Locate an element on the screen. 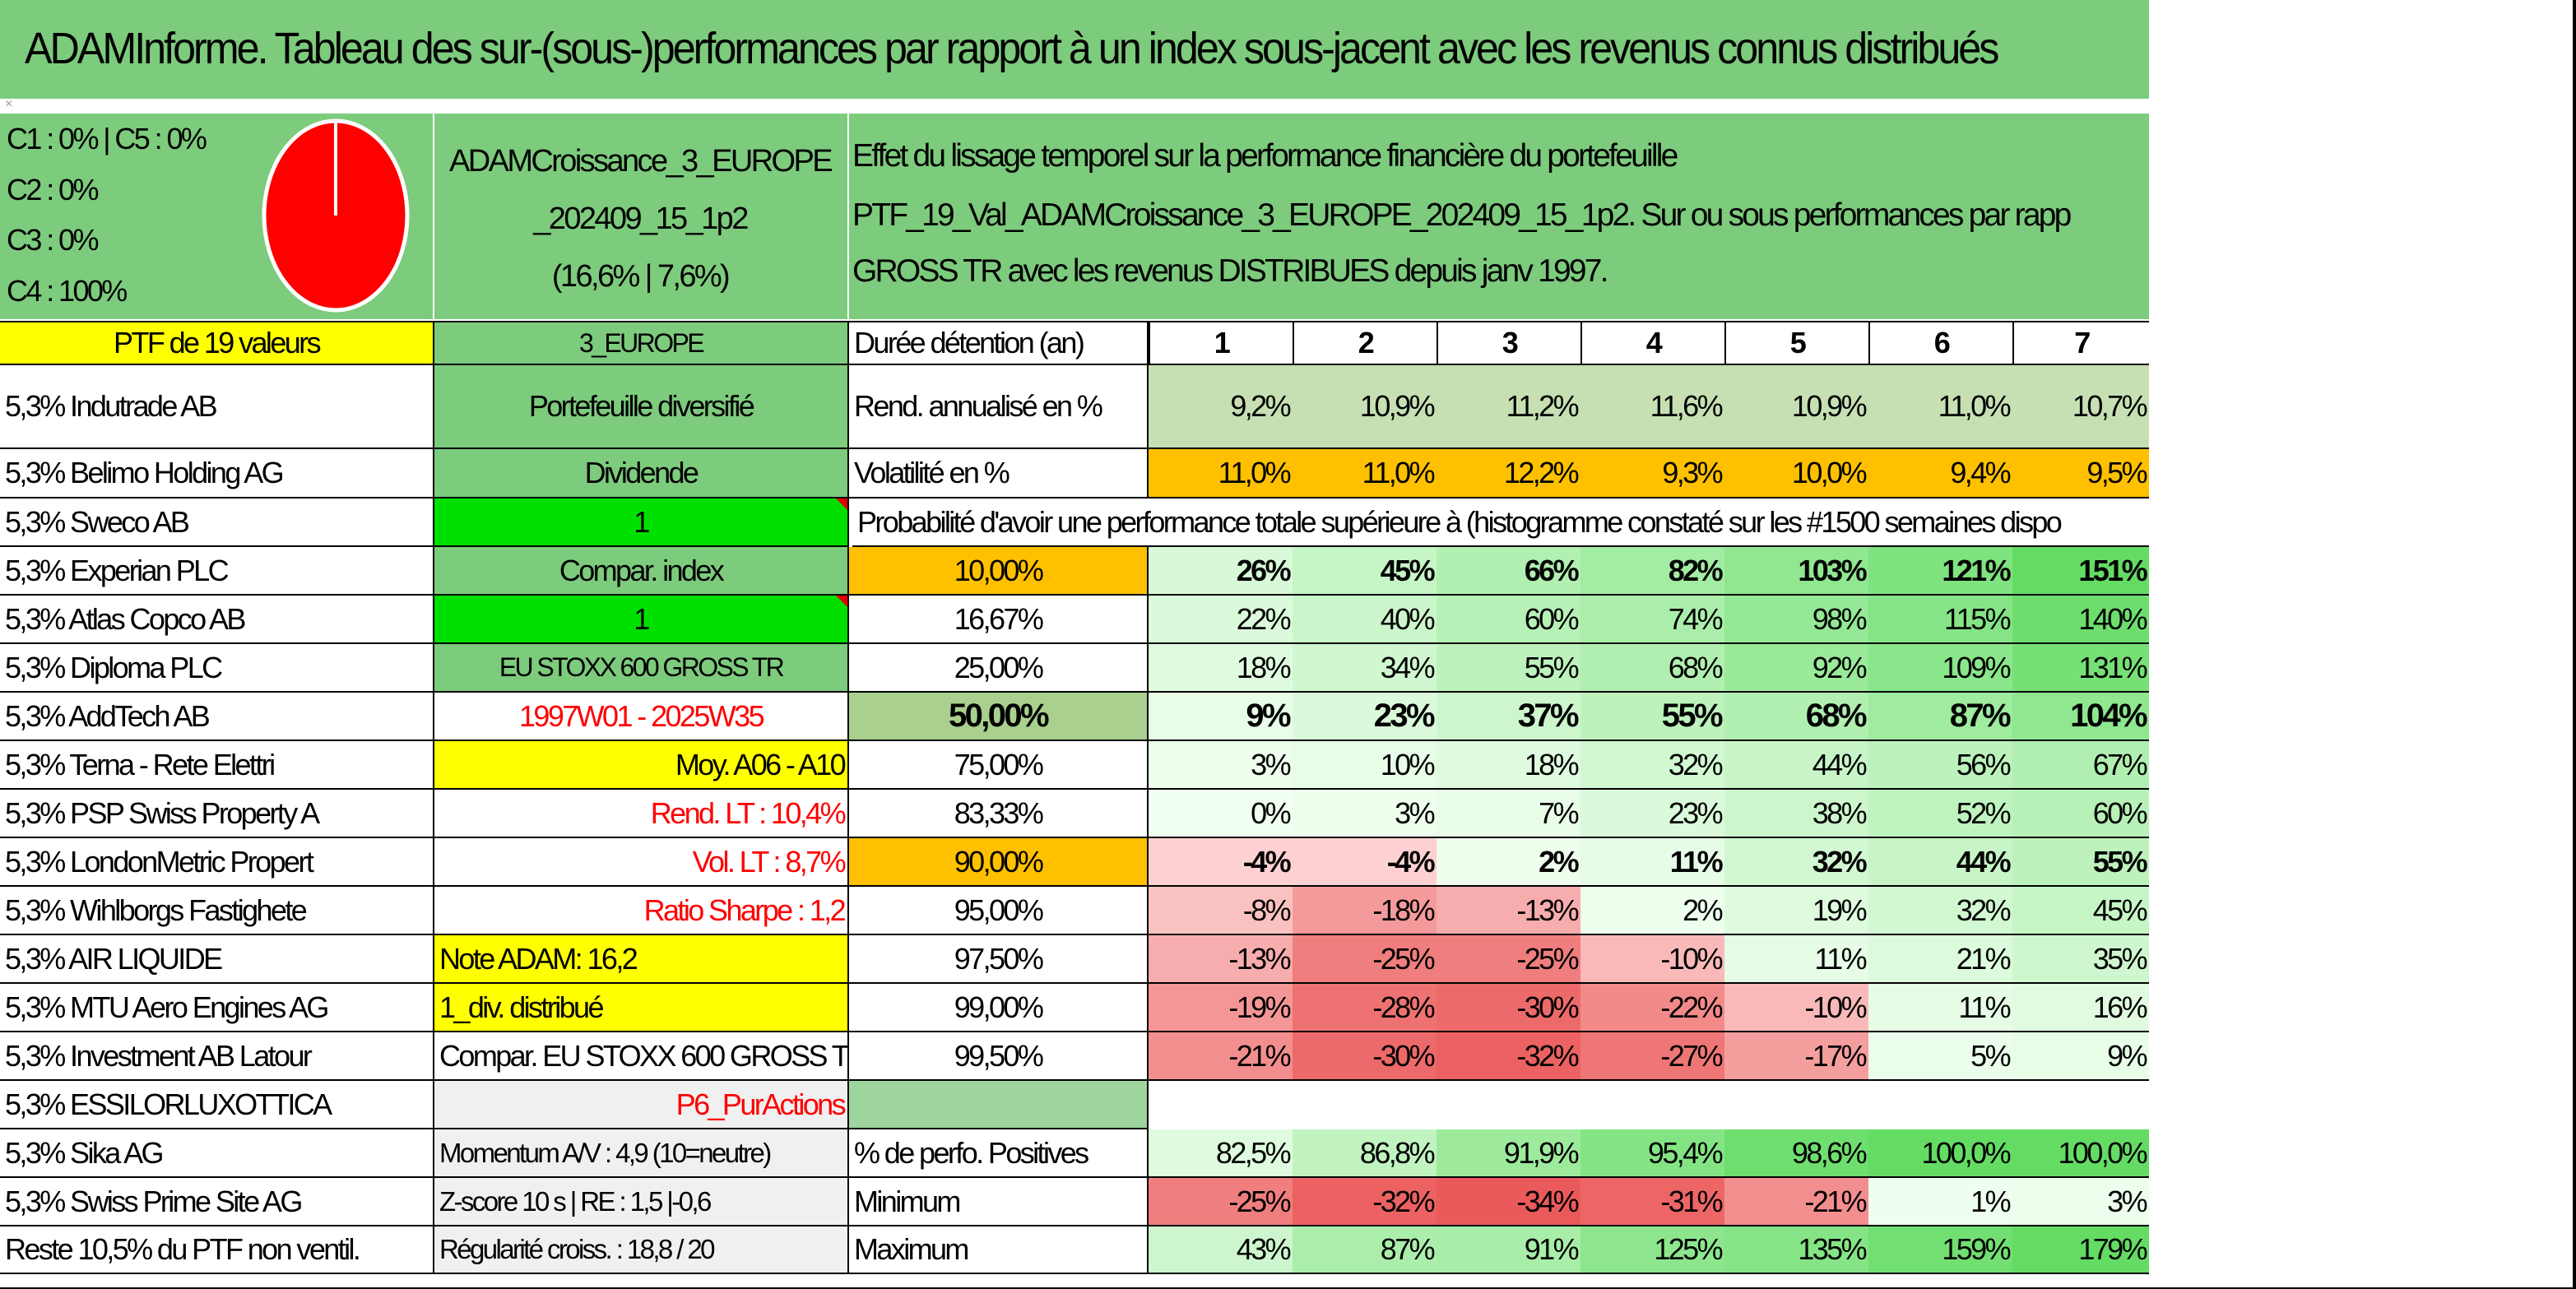 This screenshot has width=2576, height=1289. holding-row: 5,3% Sweco AB is located at coordinates (217, 522).